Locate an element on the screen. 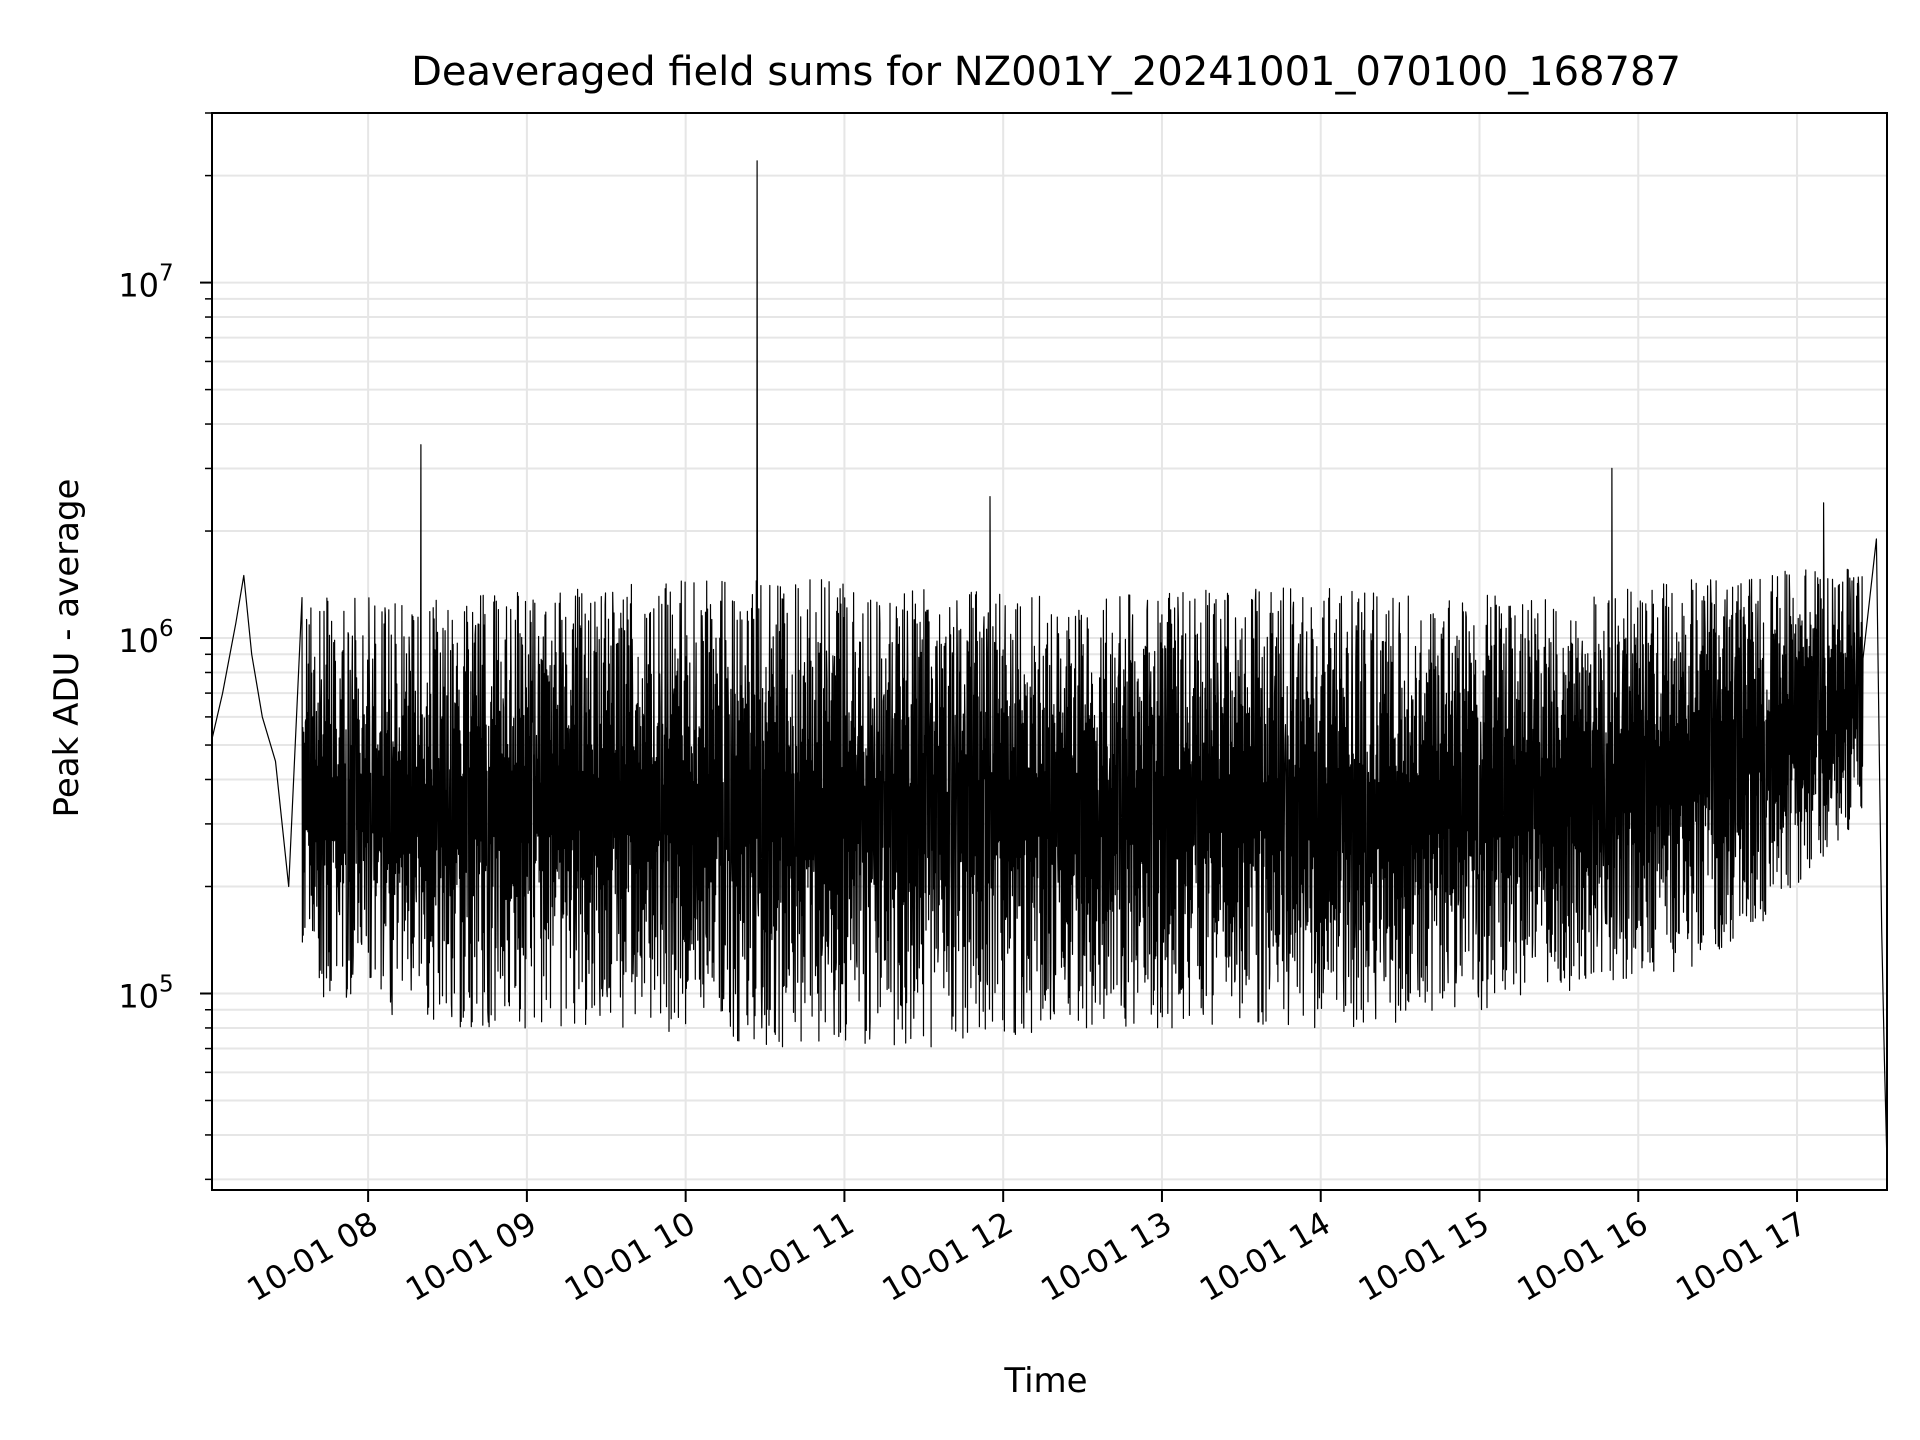 This screenshot has height=1440, width=1920. x-axis-label: Time is located at coordinates (1045, 1381).